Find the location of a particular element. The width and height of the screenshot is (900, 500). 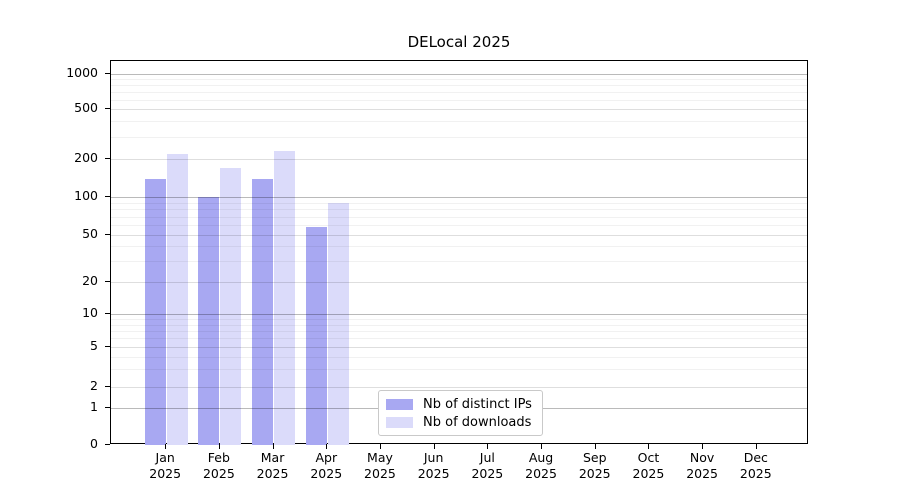

legend-swatch-distinct-ips is located at coordinates (399, 404).